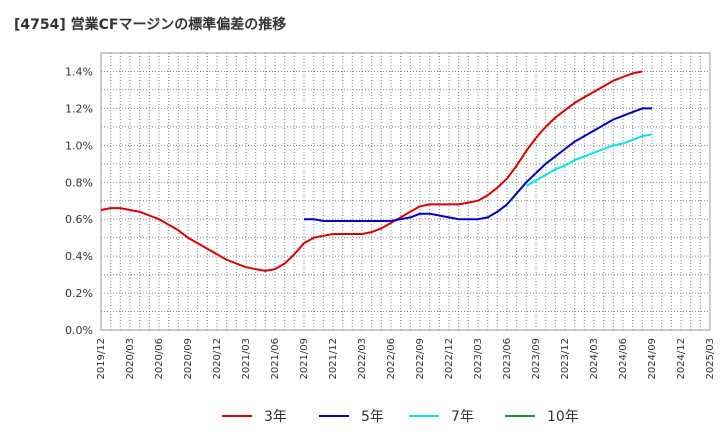 This screenshot has width=720, height=440. Describe the element at coordinates (304, 359) in the screenshot. I see `x-tick-label: 2021/09` at that location.